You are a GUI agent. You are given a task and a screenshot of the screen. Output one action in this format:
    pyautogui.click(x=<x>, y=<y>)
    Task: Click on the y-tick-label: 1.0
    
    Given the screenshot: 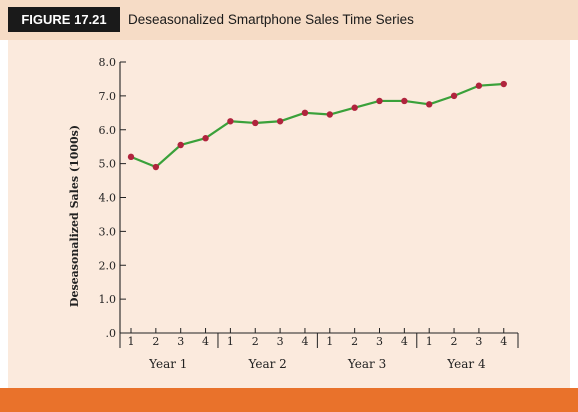 What is the action you would take?
    pyautogui.click(x=108, y=299)
    